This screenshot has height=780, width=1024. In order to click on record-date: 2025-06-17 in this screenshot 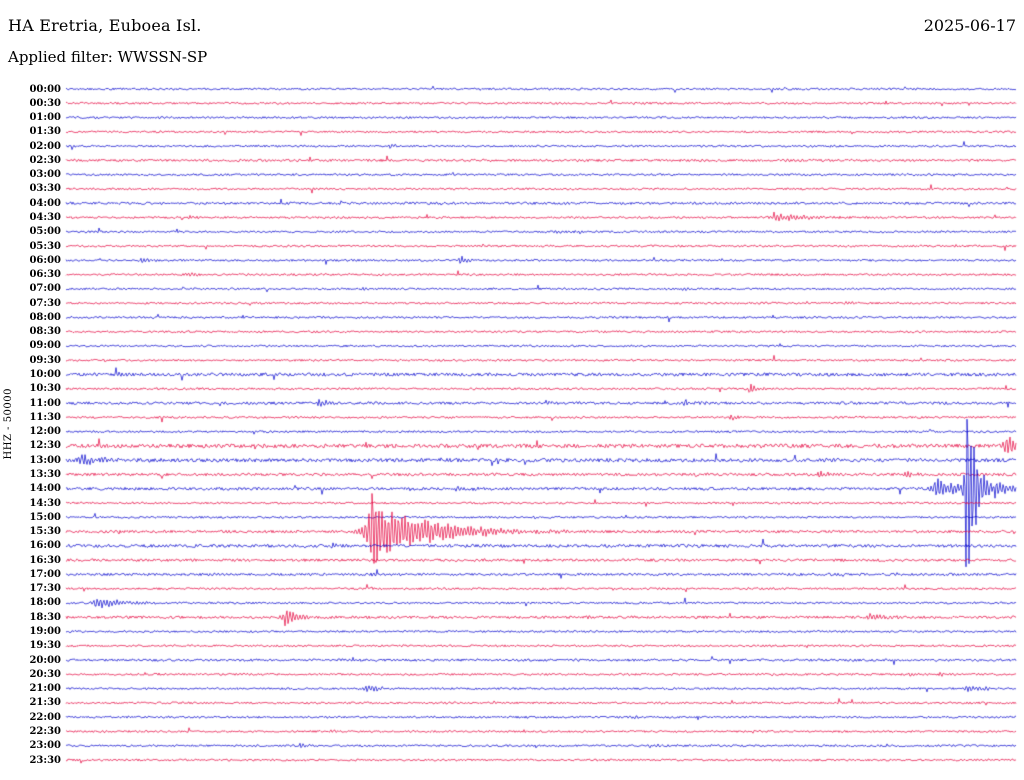, I will do `click(969, 25)`.